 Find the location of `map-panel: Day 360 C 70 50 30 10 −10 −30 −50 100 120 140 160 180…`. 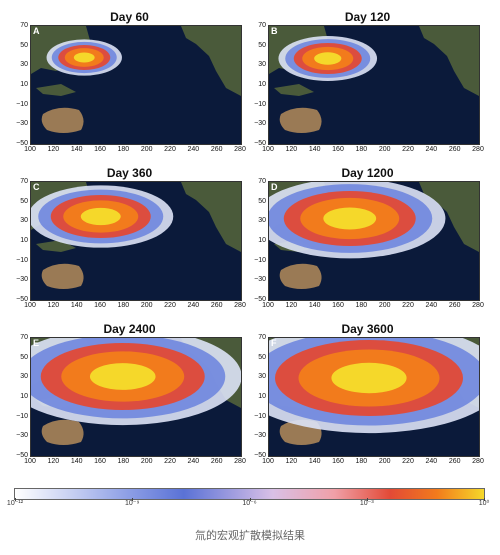

map-panel: Day 360 C 70 50 30 10 −10 −30 −50 100 120 140 160 180… is located at coordinates (130, 239).